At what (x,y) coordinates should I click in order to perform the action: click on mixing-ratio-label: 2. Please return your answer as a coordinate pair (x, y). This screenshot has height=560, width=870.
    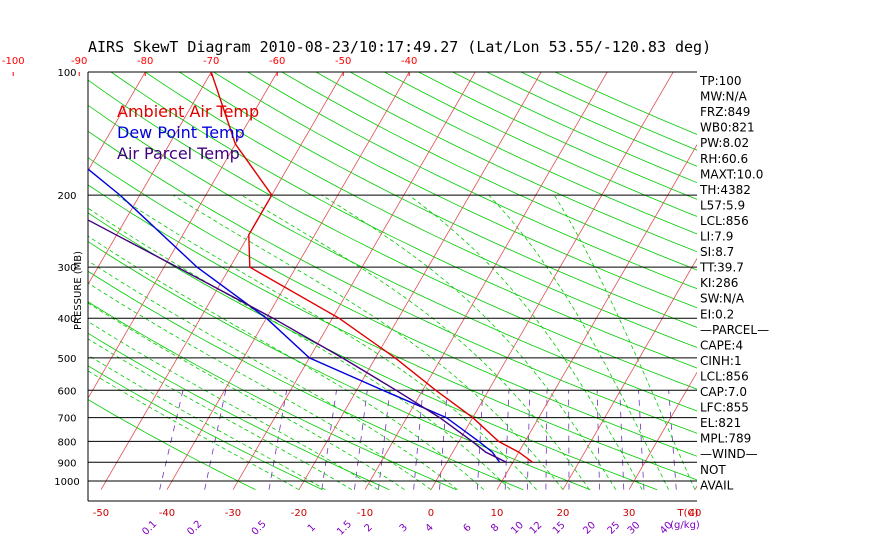
    Looking at the image, I should click on (369, 528).